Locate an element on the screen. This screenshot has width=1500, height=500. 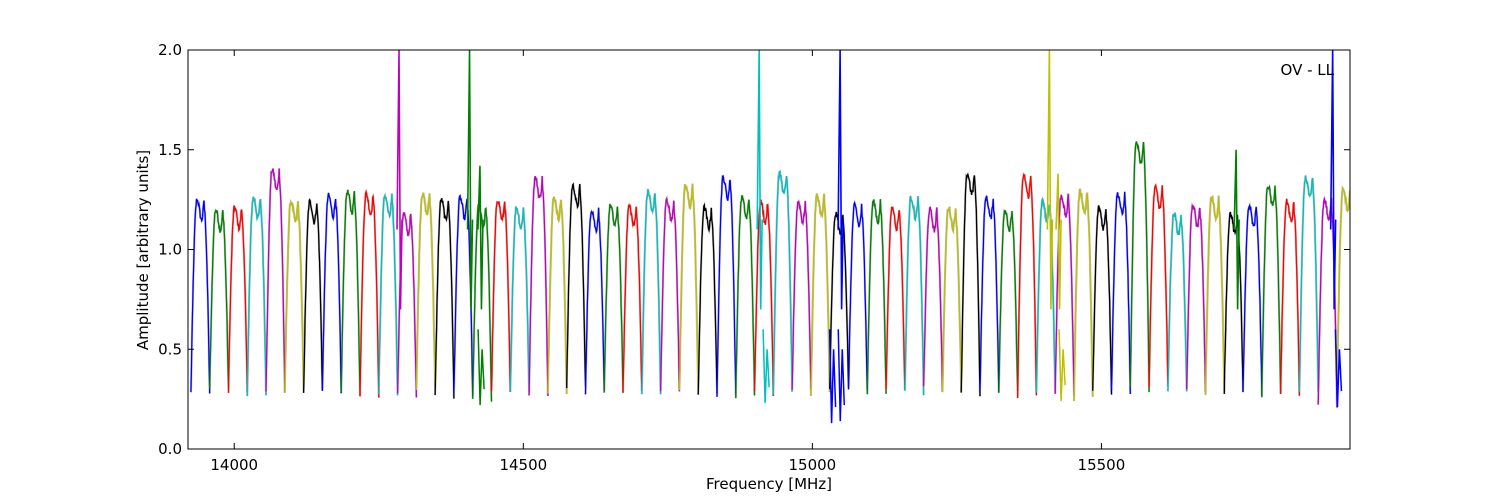
y-tick-label: 0.0 is located at coordinates (170, 449).